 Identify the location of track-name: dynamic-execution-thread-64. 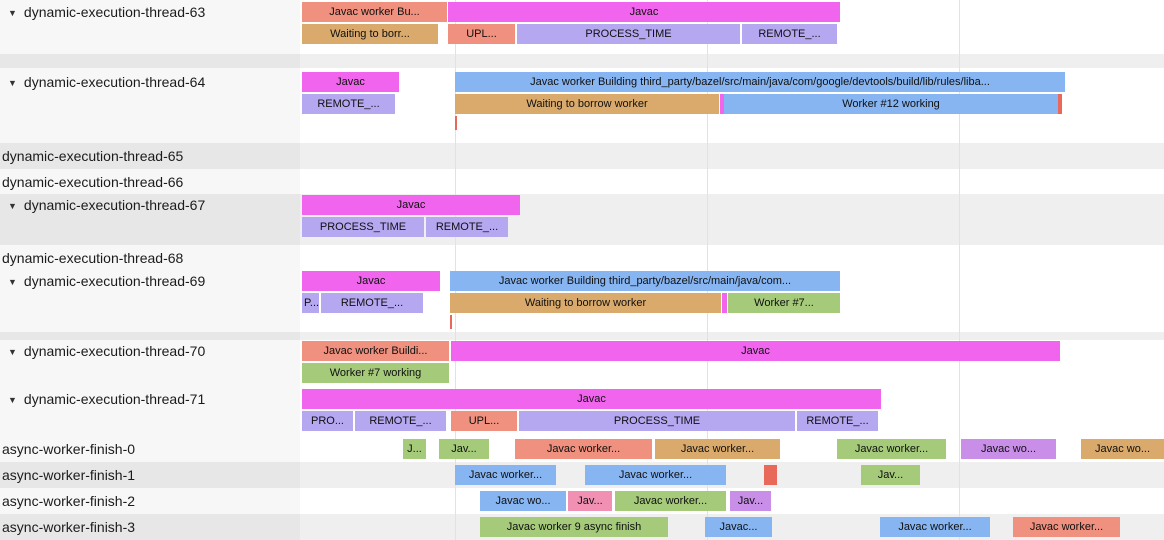
(114, 82).